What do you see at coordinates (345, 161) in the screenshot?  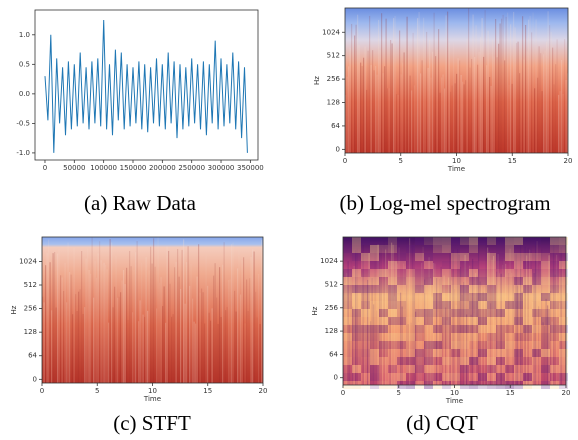 I see `x-tick-label: 0` at bounding box center [345, 161].